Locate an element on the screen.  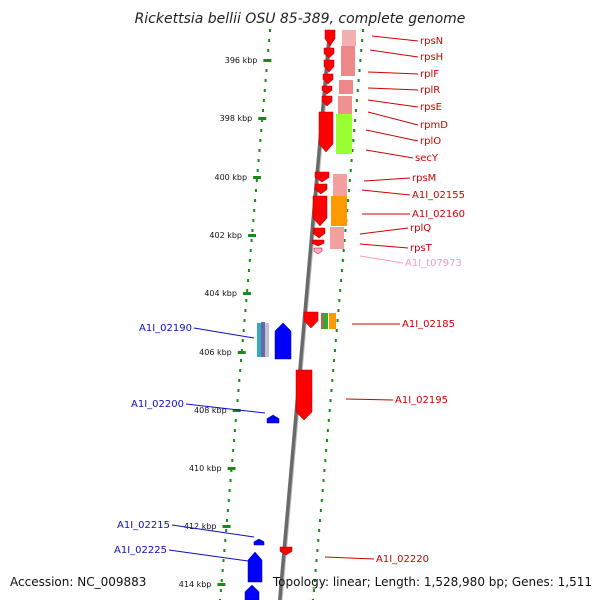
gene-label-a1i-02155: A1I_02155 is located at coordinates (413, 195).